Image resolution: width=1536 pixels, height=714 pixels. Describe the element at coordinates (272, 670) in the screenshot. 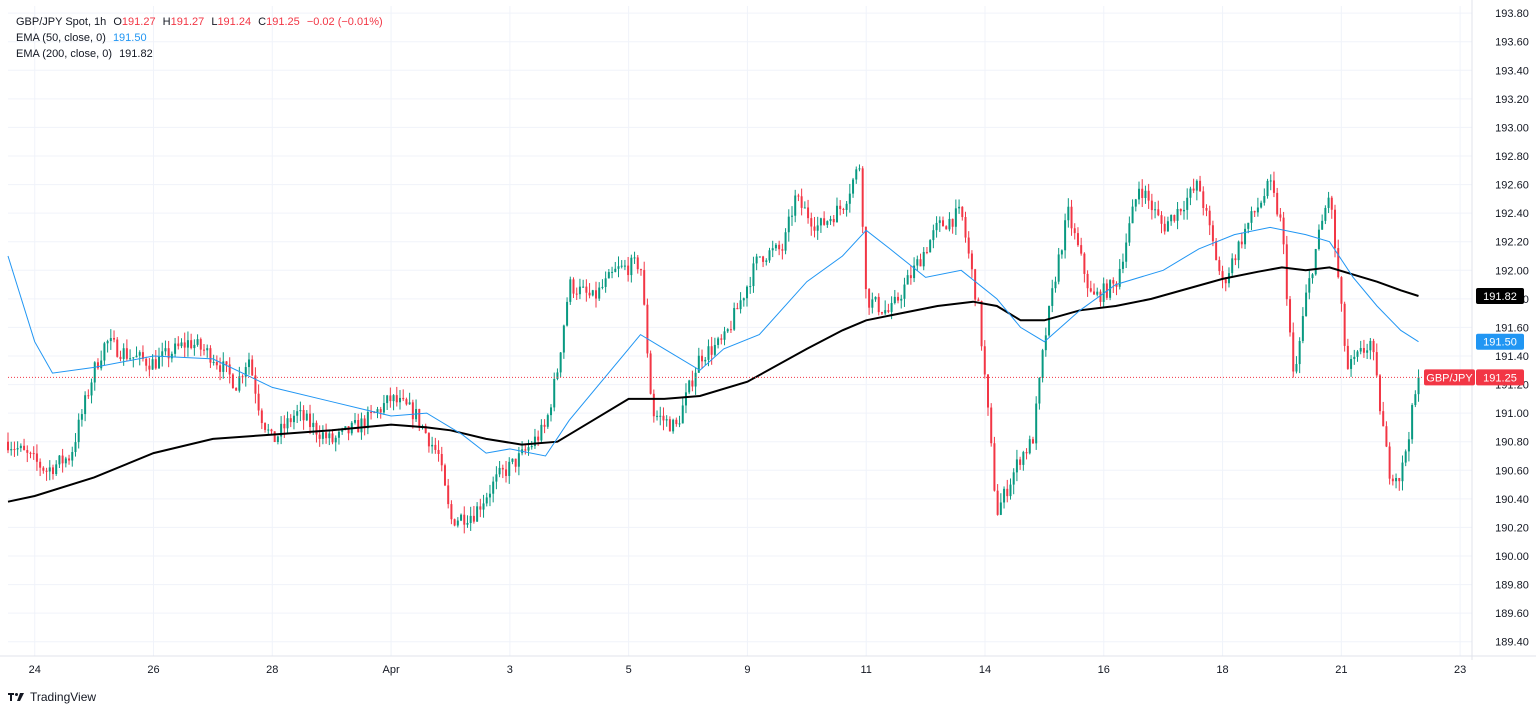

I see `x-tick-label: 28` at that location.